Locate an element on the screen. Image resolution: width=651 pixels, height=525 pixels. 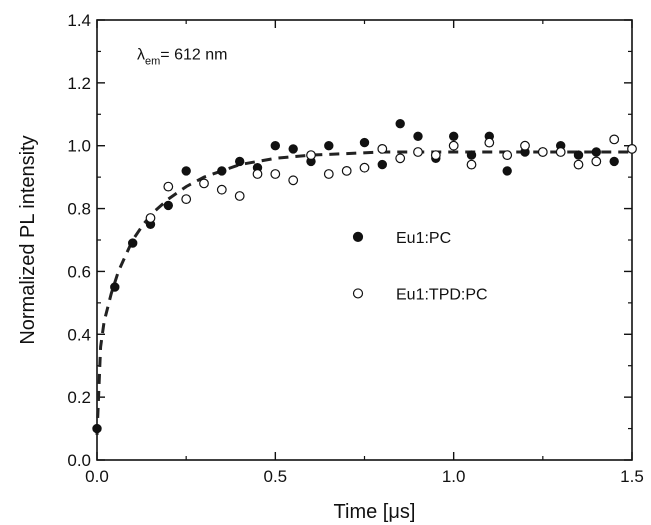
y-tick-label: 0.4 is located at coordinates (79, 334).